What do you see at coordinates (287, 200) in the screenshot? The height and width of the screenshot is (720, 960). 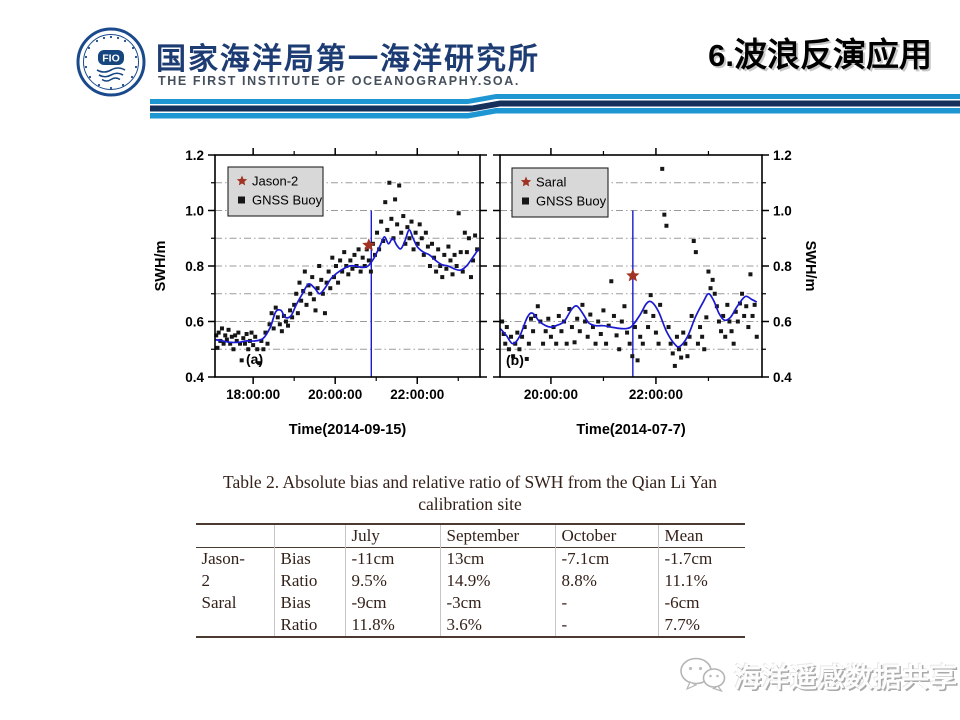 I see `legend-label: GNSS Buoy` at bounding box center [287, 200].